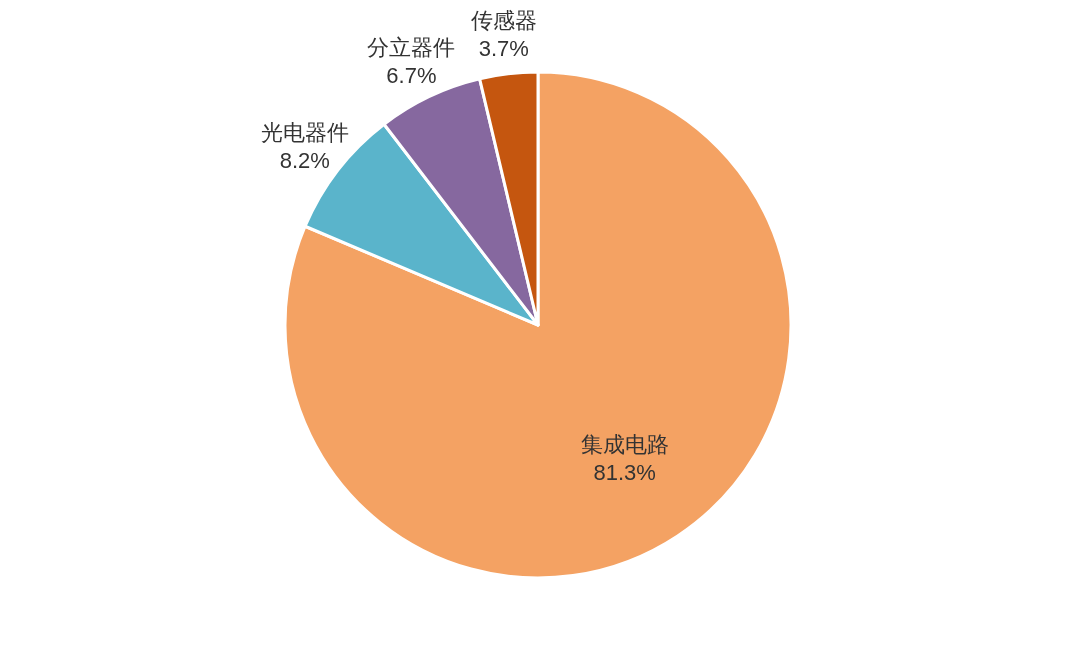 The image size is (1080, 651). Describe the element at coordinates (411, 75) in the screenshot. I see `data-label: 6.7%` at that location.